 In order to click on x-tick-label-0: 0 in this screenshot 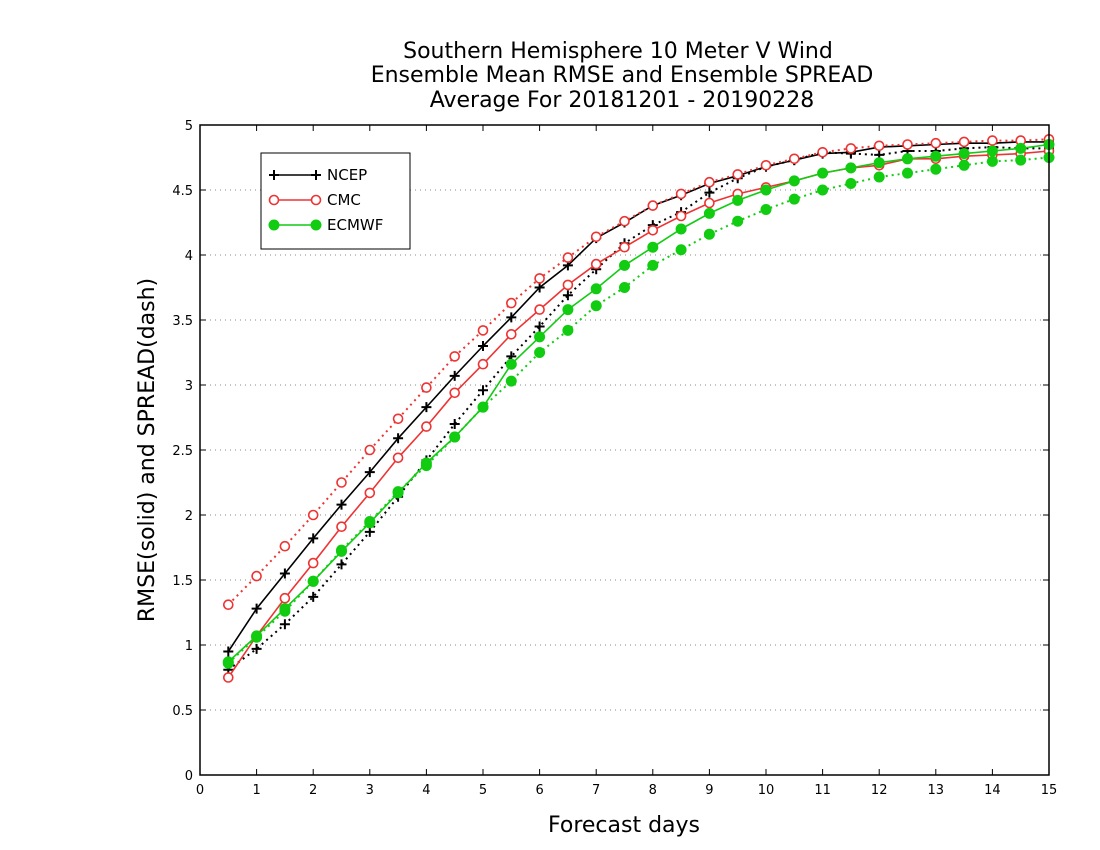, I will do `click(200, 790)`.